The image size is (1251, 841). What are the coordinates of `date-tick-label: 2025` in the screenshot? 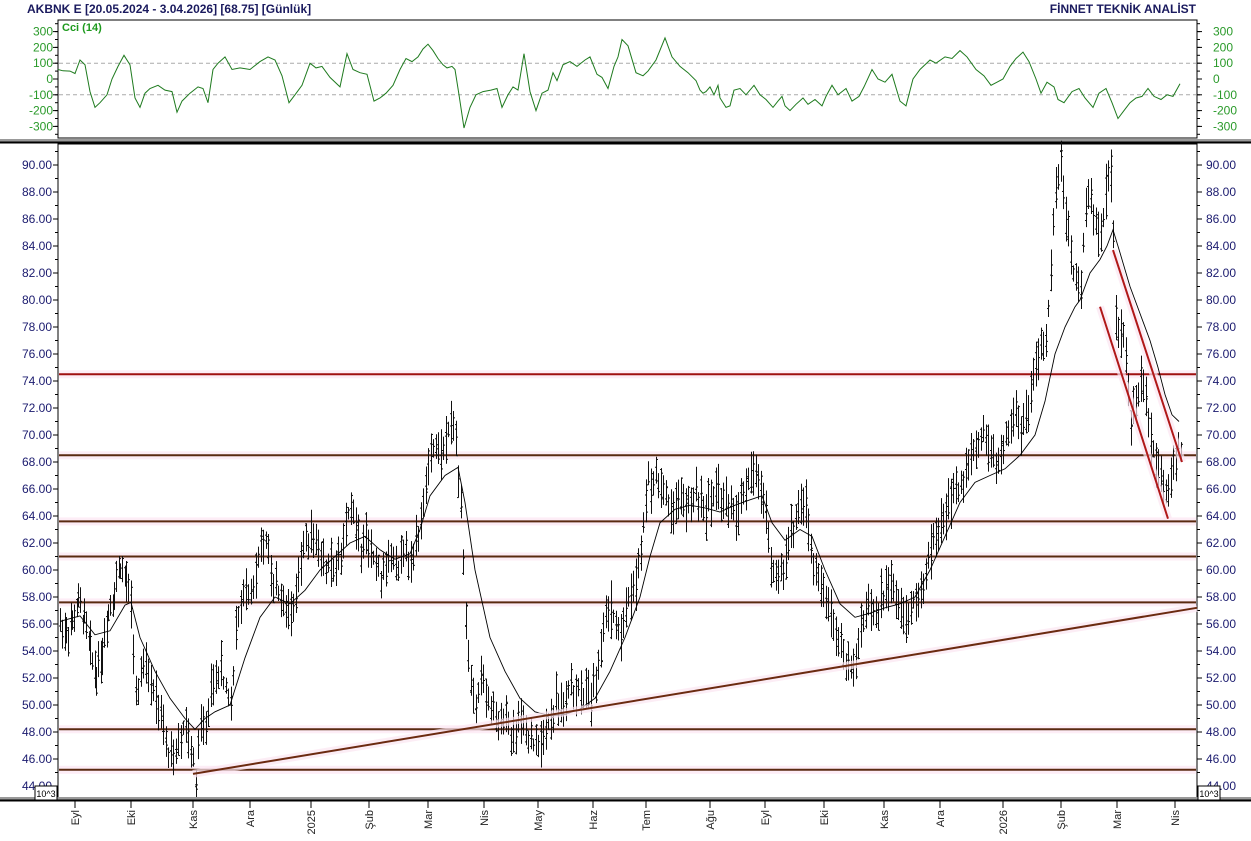 It's located at (312, 822).